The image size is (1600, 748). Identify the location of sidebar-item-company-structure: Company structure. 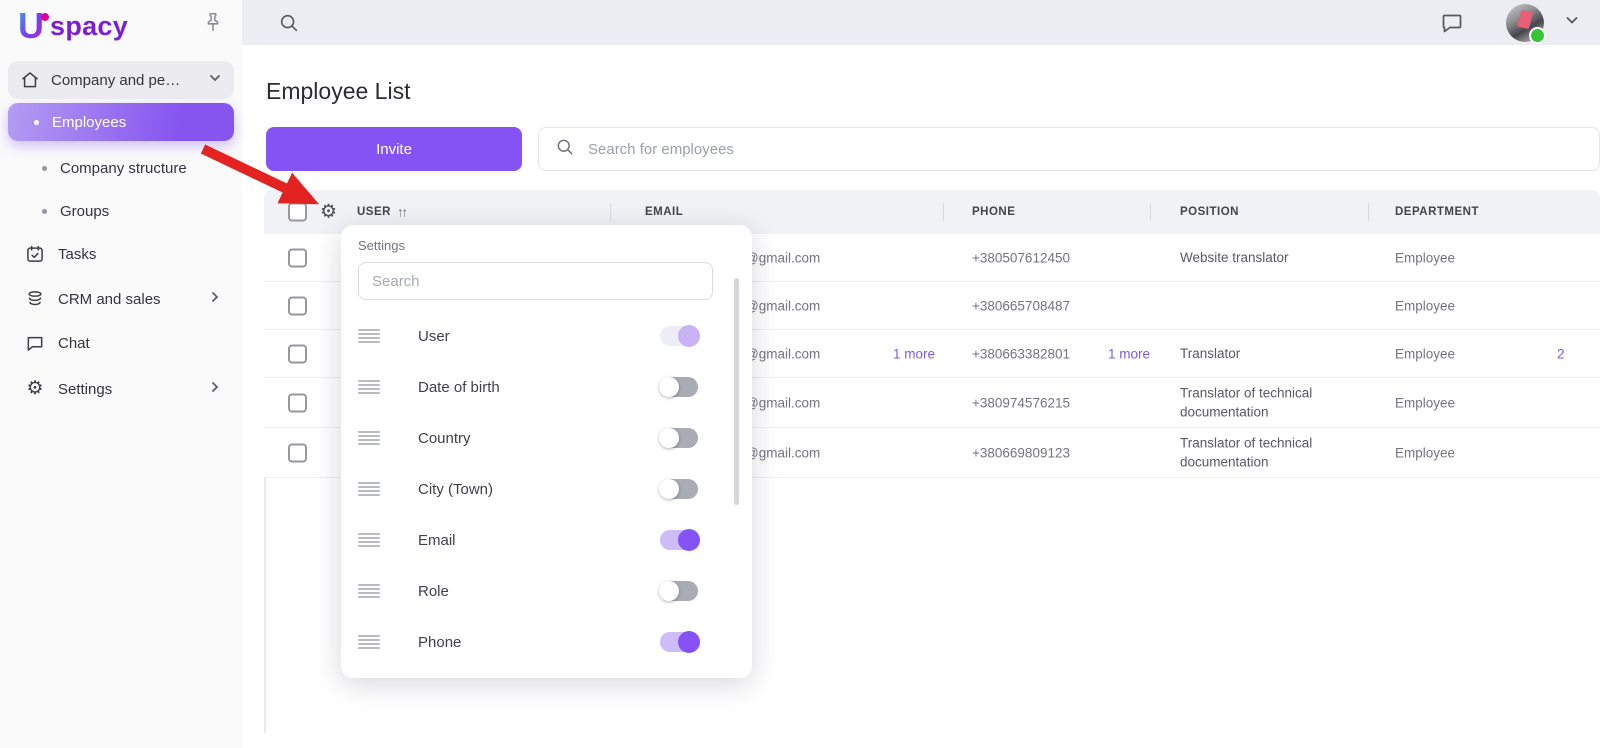
(121, 168).